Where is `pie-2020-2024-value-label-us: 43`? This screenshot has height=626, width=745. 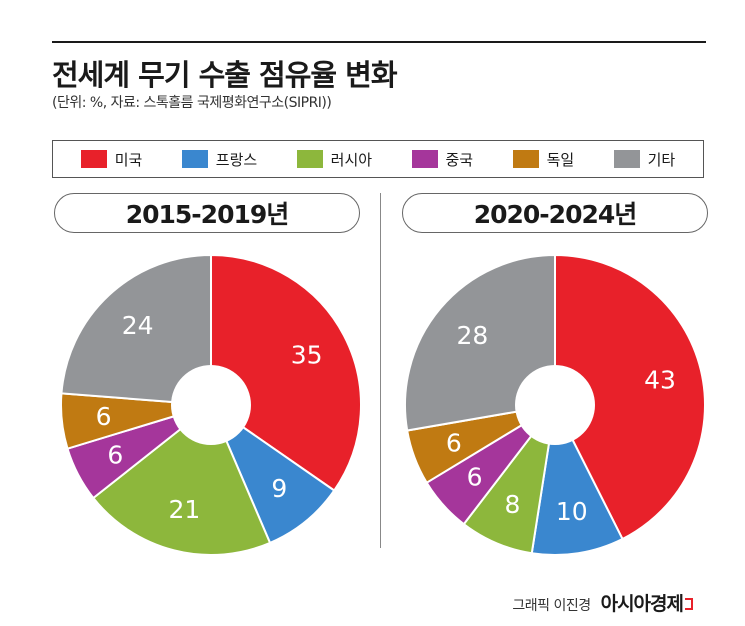 pie-2020-2024-value-label-us: 43 is located at coordinates (660, 380).